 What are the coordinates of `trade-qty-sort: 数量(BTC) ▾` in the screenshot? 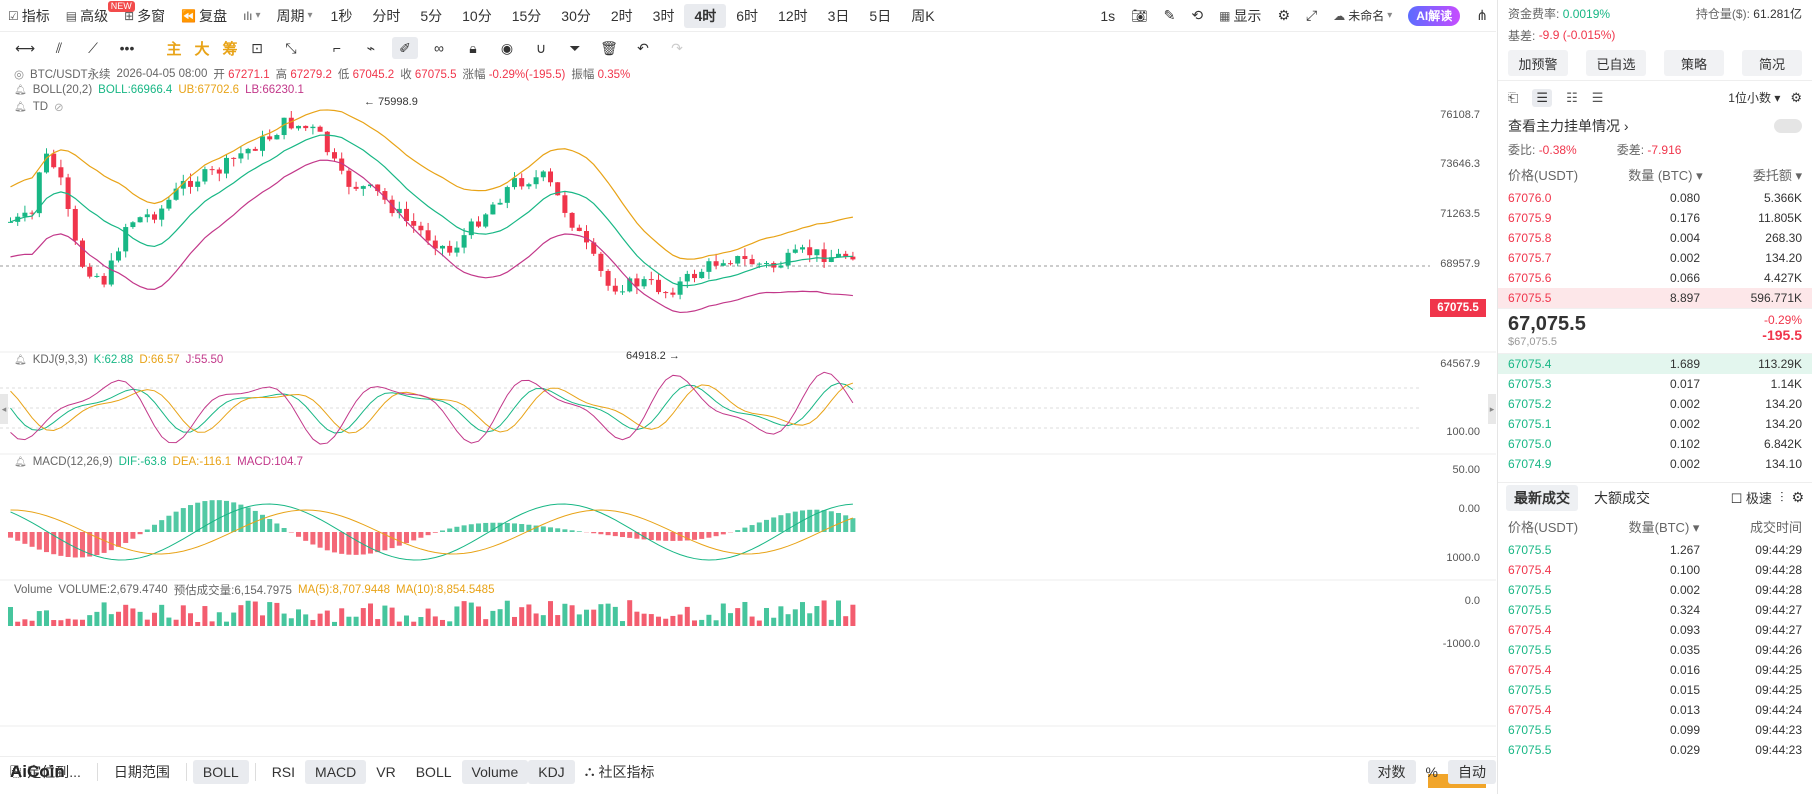 It's located at (1664, 527).